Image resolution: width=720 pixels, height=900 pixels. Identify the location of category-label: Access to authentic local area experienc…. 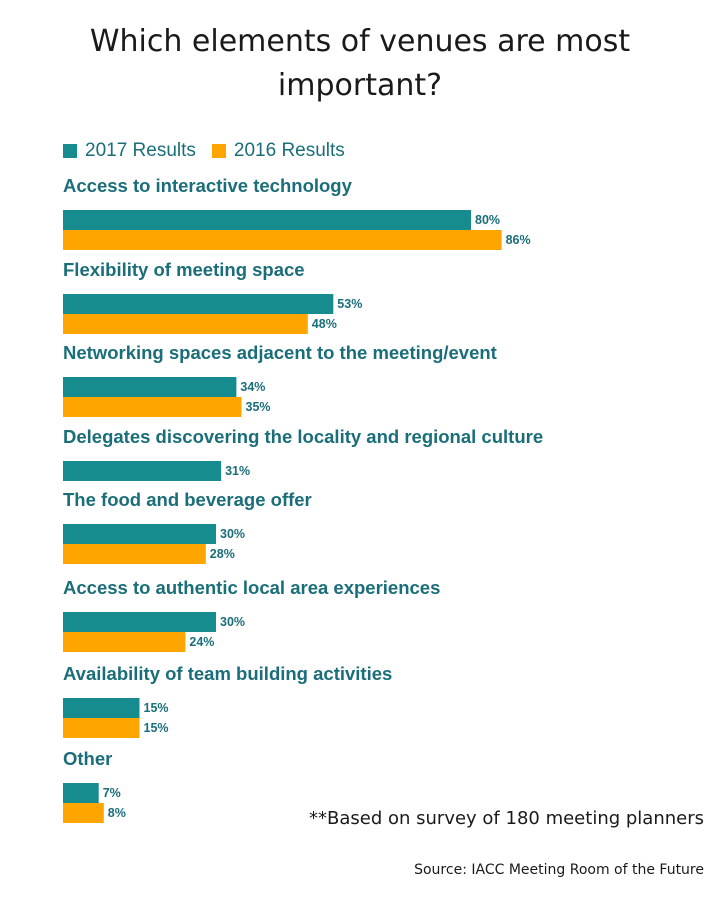
(251, 587).